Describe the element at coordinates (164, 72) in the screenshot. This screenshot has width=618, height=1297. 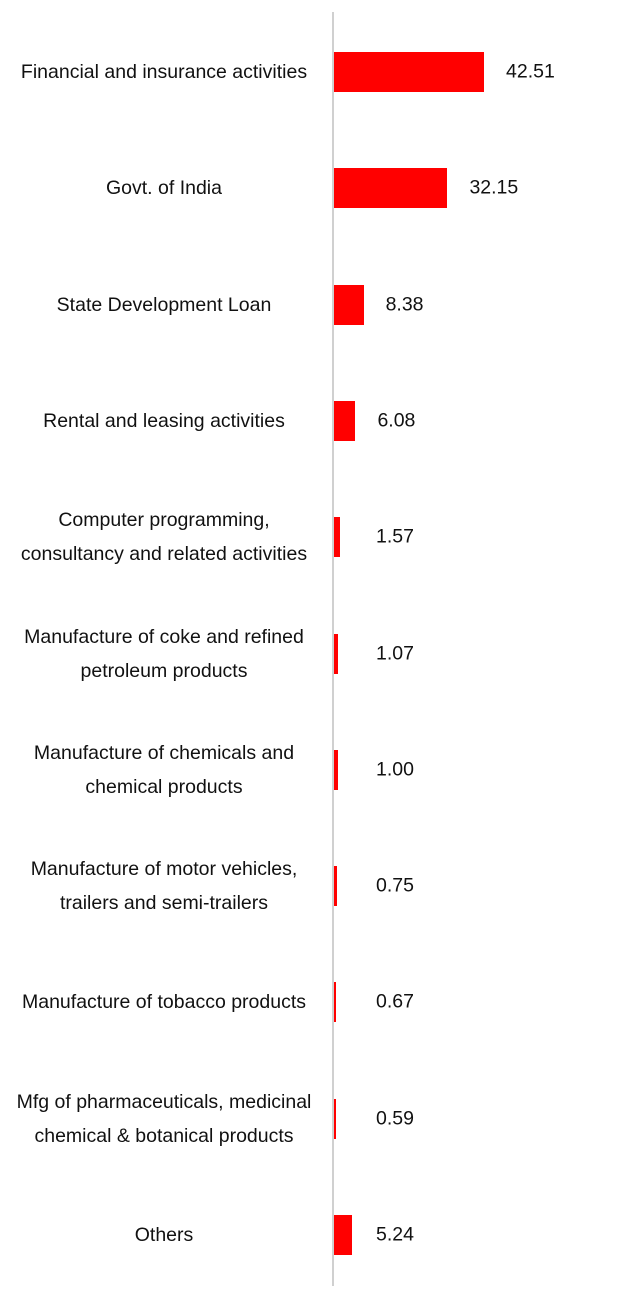
I see `category-label: Financial and insurance activities` at that location.